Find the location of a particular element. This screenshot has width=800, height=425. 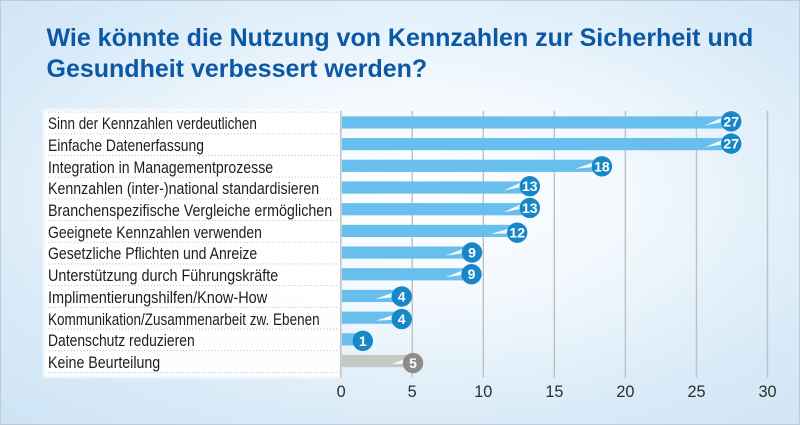

svg-text: 18 is located at coordinates (602, 166).